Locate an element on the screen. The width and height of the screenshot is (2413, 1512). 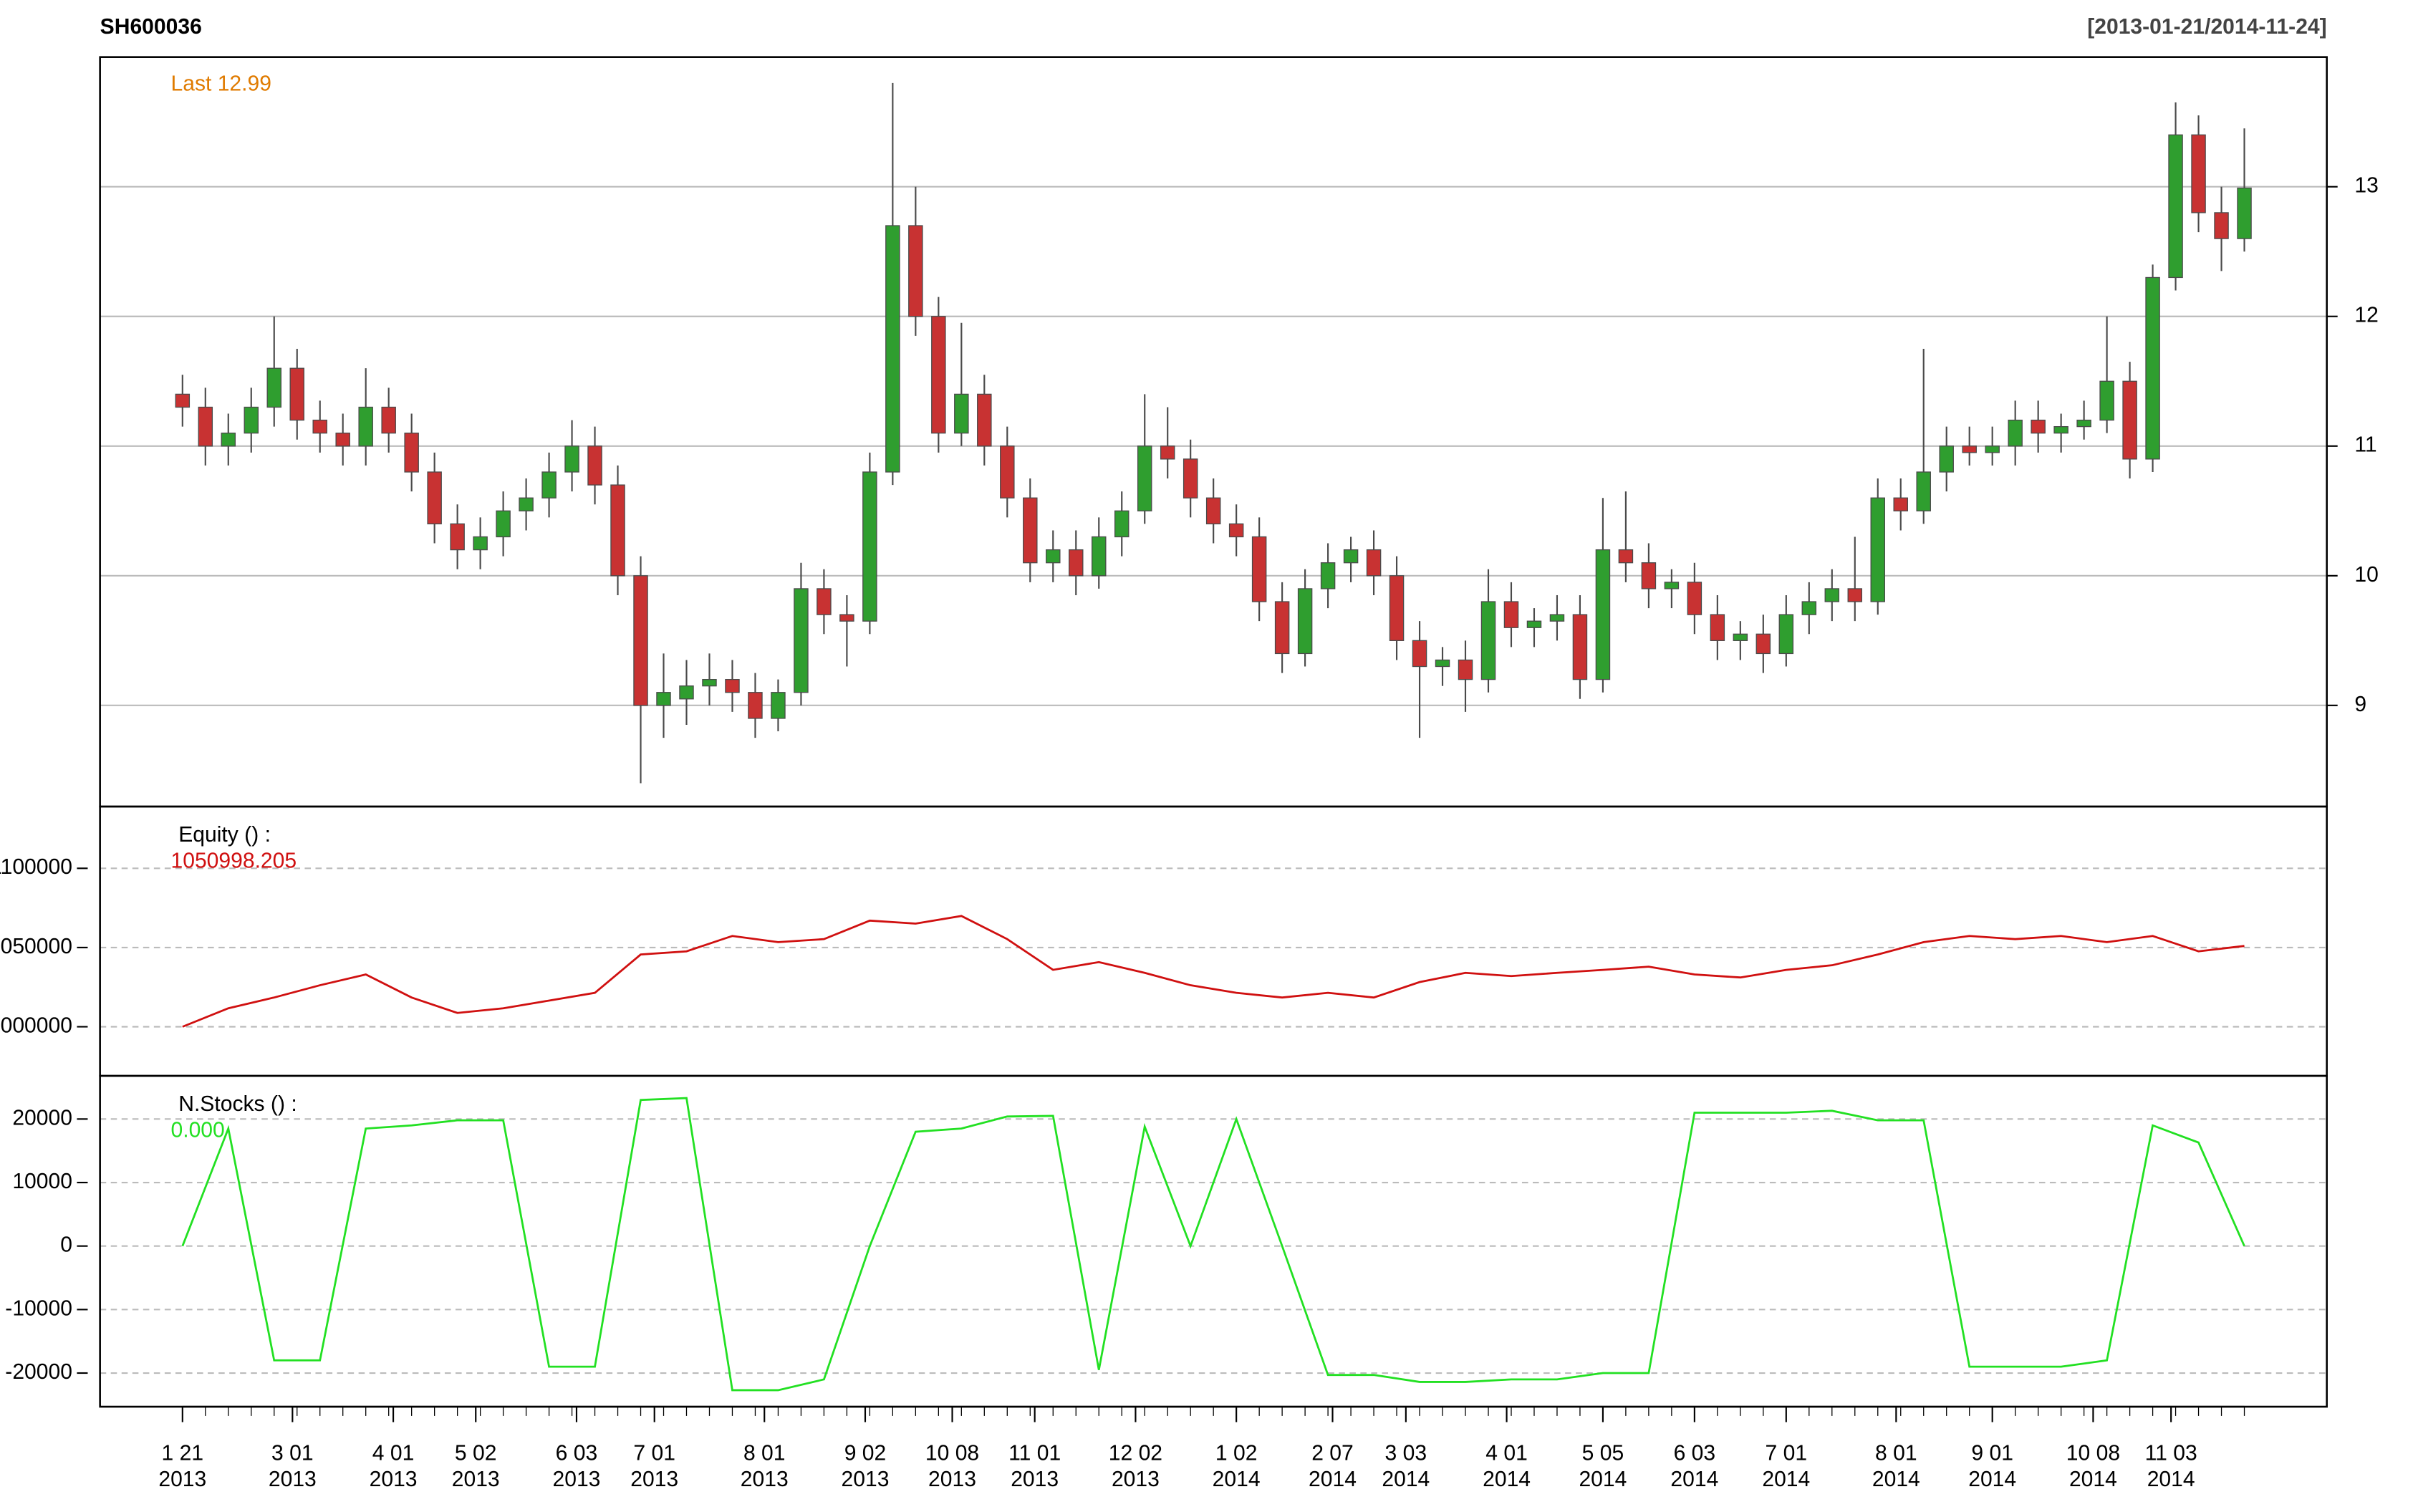
y-tick-label: 13 is located at coordinates (2366, 186).